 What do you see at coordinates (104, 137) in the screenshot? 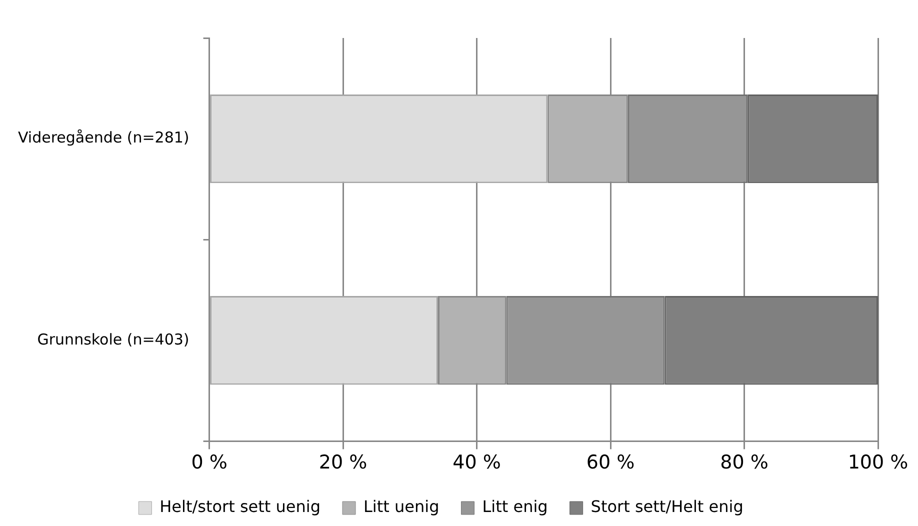
I see `y-tick-label: Videregående (n=281)` at bounding box center [104, 137].